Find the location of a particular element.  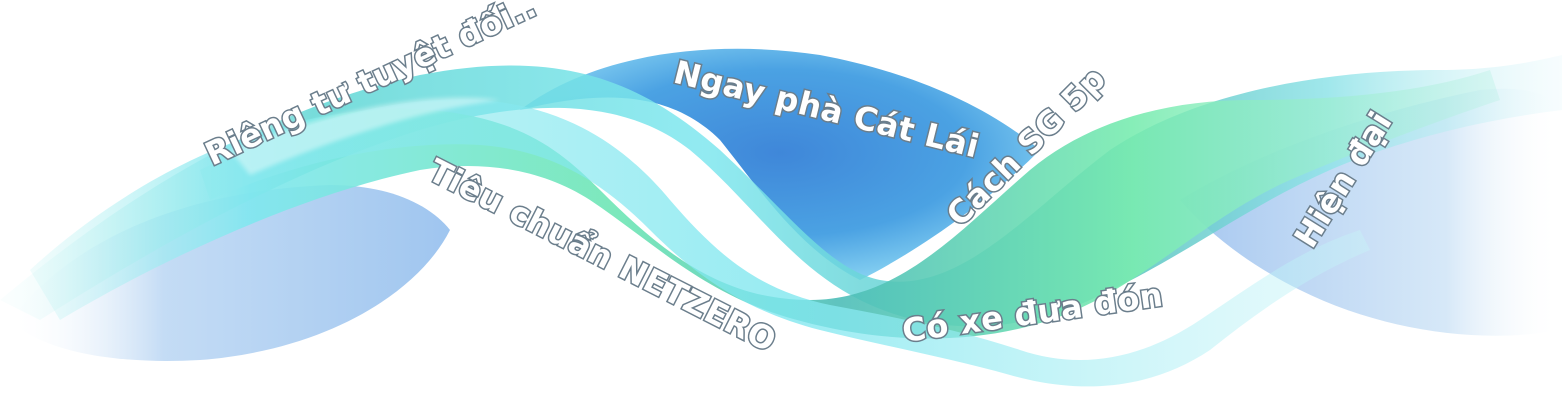

left-blue-lobe is located at coordinates (230, 273).